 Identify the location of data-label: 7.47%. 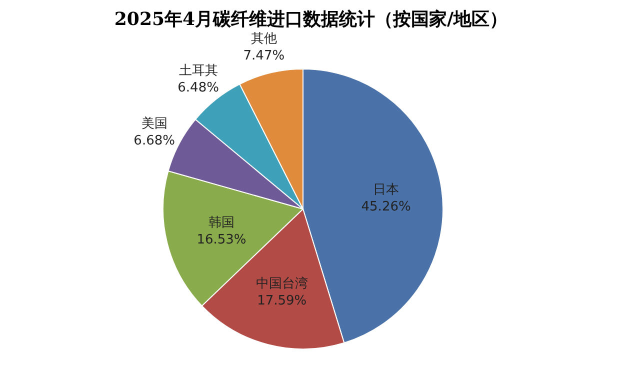
(264, 56).